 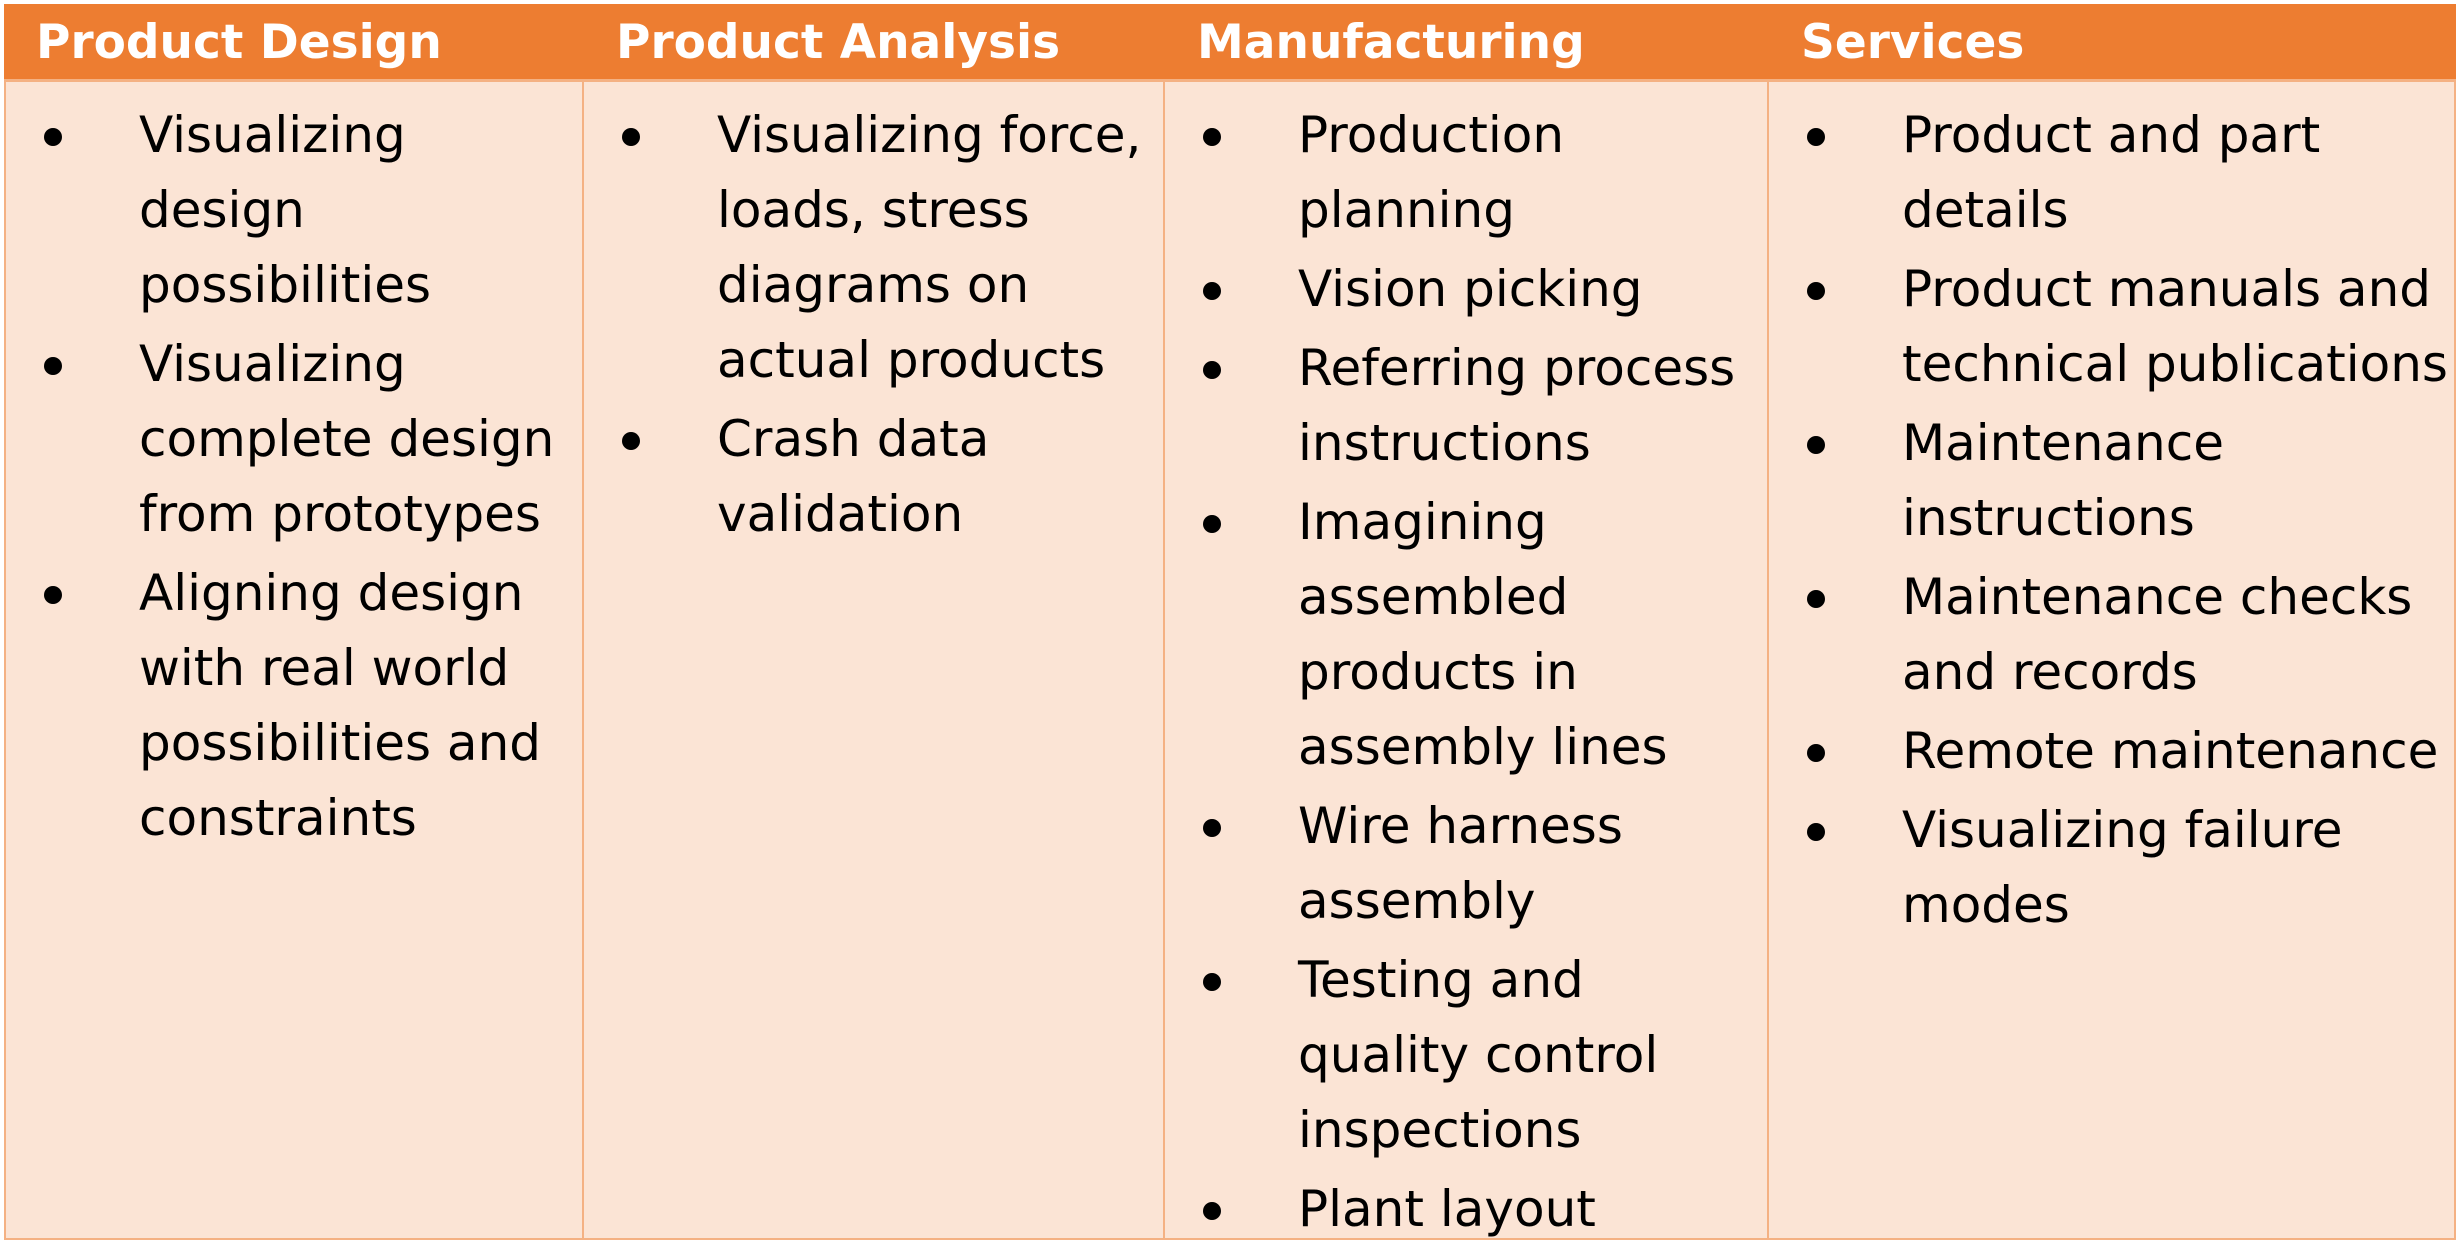 What do you see at coordinates (2063, 480) in the screenshot?
I see `list-item-text: Maintenance instructions` at bounding box center [2063, 480].